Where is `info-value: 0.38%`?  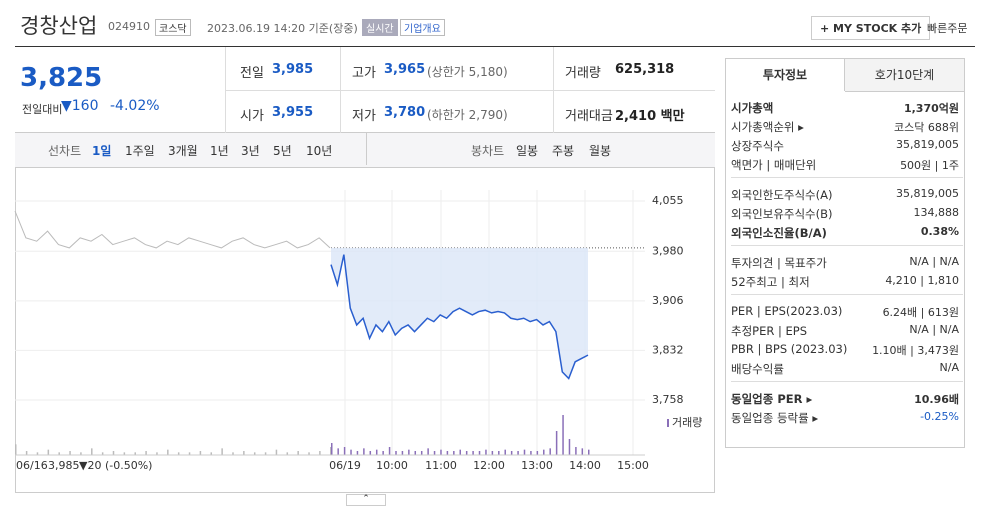
info-value: 0.38% is located at coordinates (939, 231).